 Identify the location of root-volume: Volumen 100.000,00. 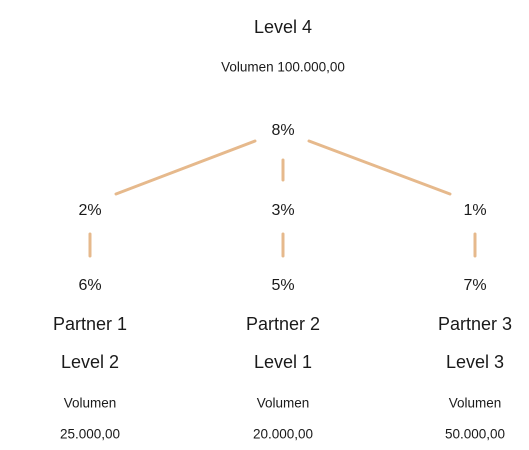
(283, 67).